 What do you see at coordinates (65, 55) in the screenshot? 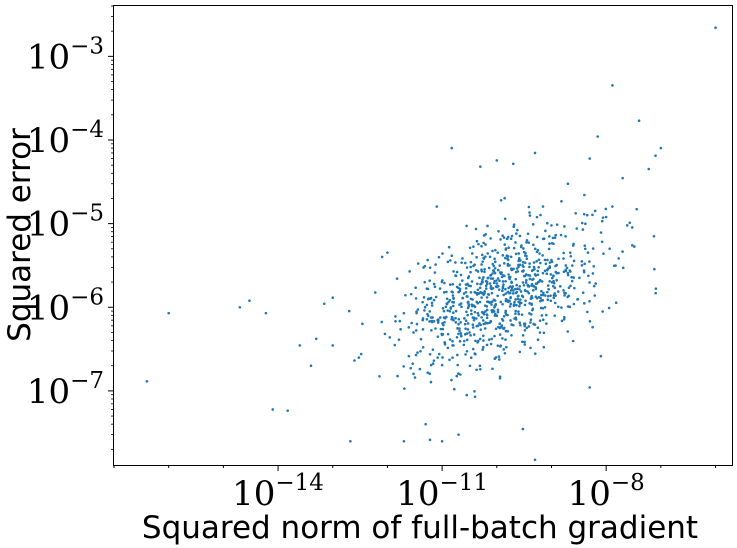
I see `y-tick-label: 10−3` at bounding box center [65, 55].